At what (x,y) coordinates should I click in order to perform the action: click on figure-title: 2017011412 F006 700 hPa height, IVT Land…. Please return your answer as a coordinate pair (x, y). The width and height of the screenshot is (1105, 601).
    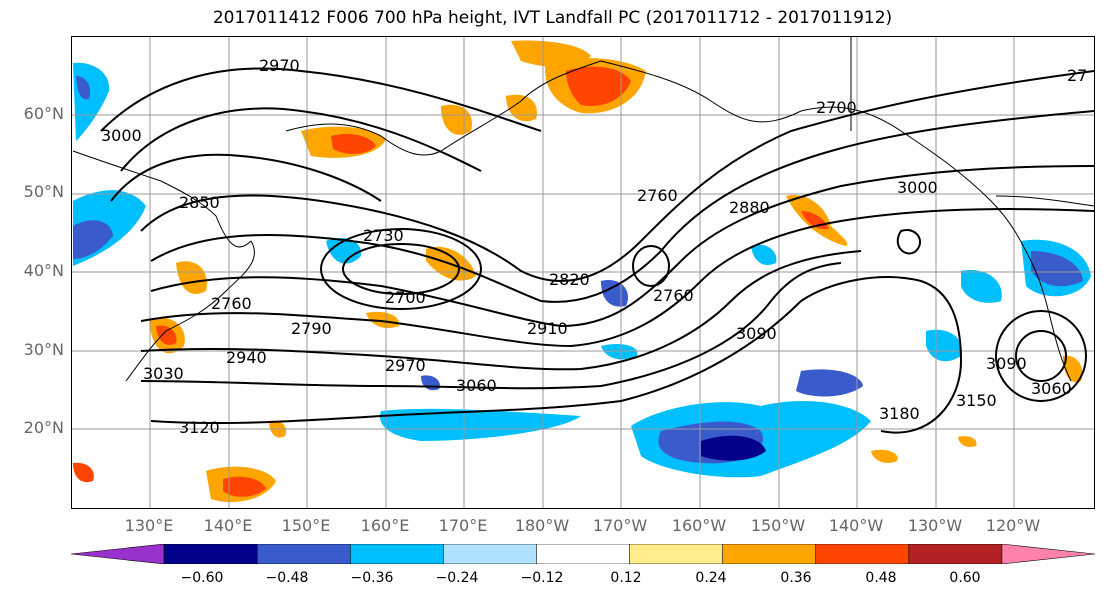
    Looking at the image, I should click on (552, 18).